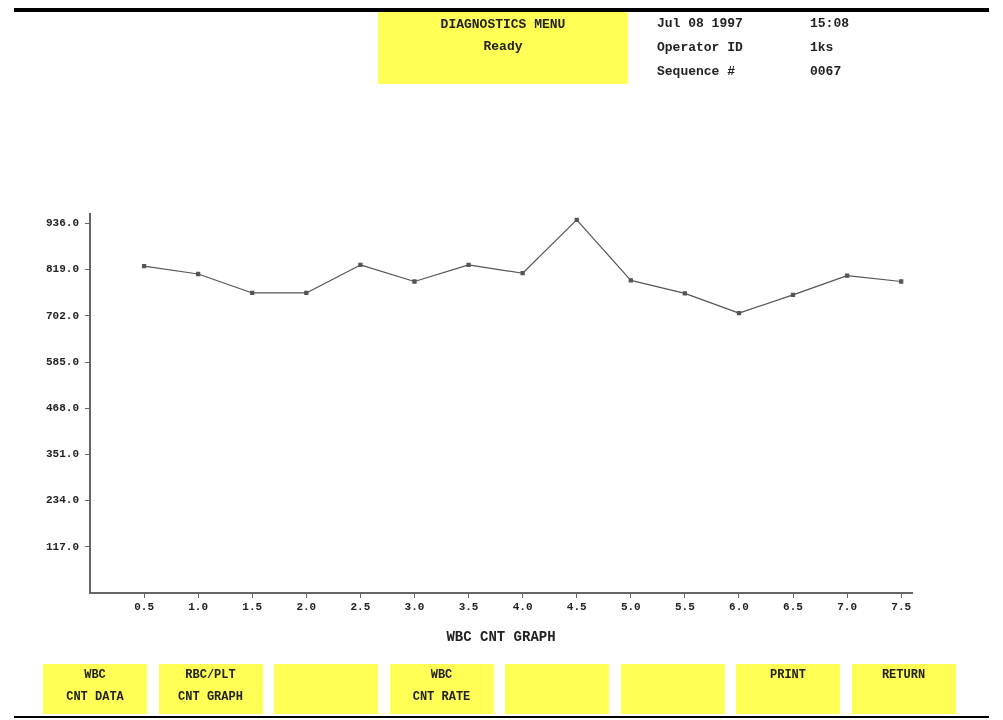  What do you see at coordinates (414, 607) in the screenshot?
I see `x-tick-label: 3.0` at bounding box center [414, 607].